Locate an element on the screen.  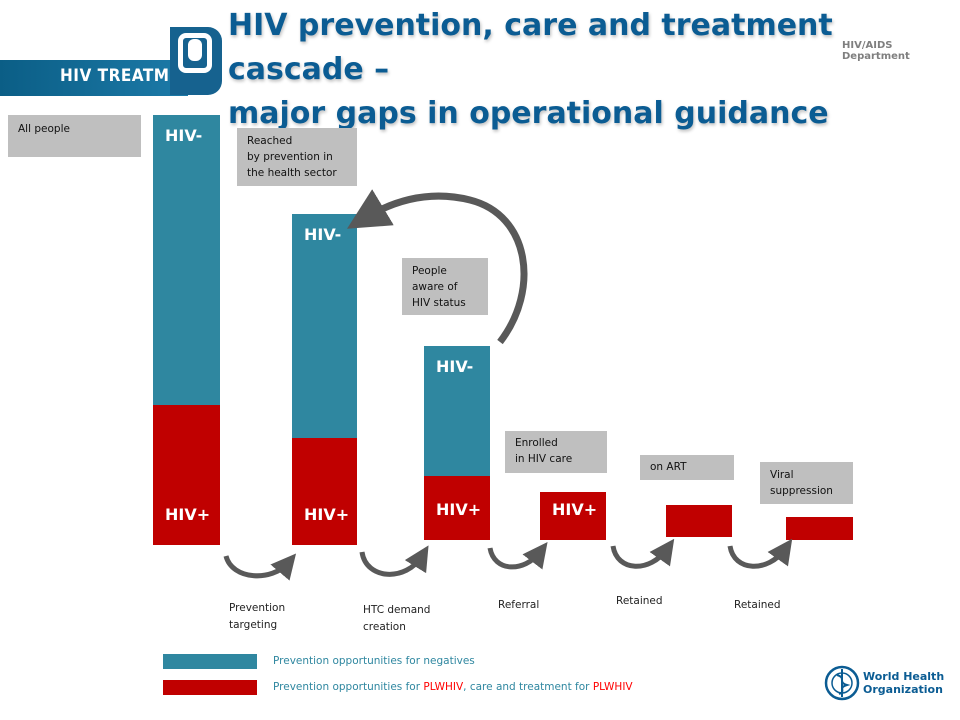
note-reached-line3: the health sector is located at coordinates (292, 173).